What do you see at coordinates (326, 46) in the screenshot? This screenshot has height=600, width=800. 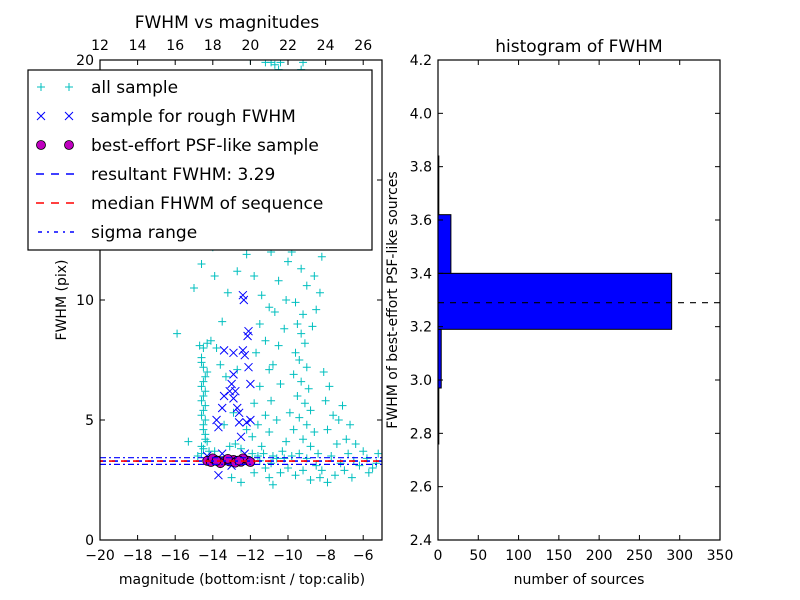 I see `top-x-tick-label: 24` at bounding box center [326, 46].